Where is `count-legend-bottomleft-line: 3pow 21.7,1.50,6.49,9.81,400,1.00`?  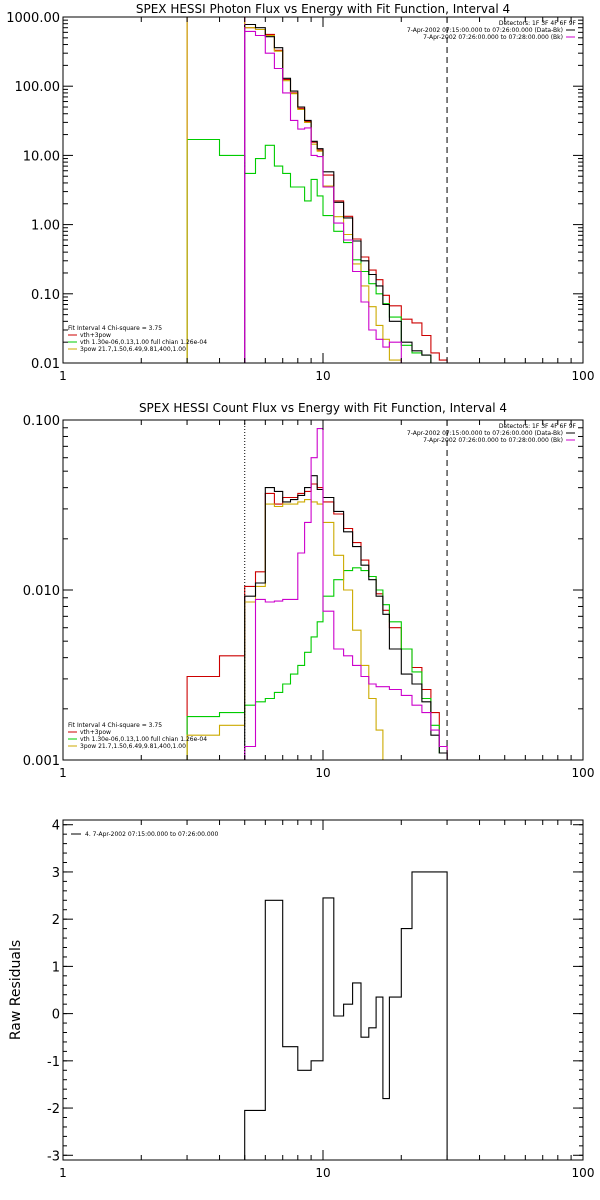 count-legend-bottomleft-line: 3pow 21.7,1.50,6.49,9.81,400,1.00 is located at coordinates (133, 746).